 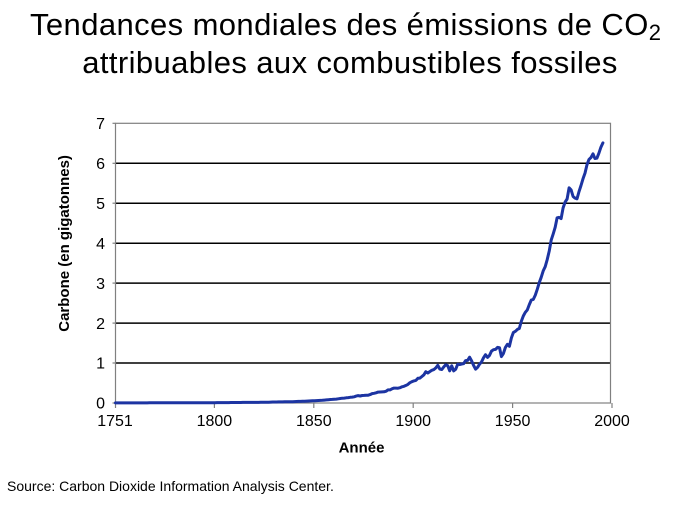 I want to click on svg-text: Carbone (en gigatonnes), so click(x=64, y=243).